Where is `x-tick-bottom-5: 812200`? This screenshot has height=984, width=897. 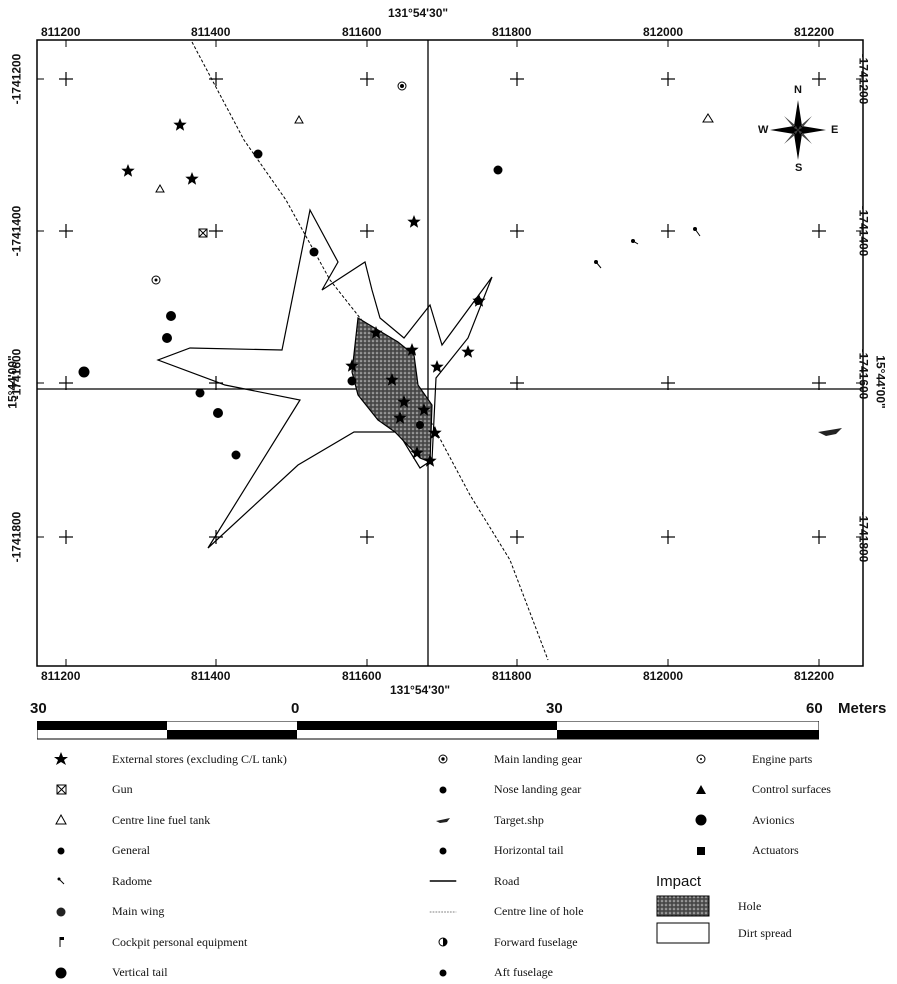 x-tick-bottom-5: 812200 is located at coordinates (814, 676).